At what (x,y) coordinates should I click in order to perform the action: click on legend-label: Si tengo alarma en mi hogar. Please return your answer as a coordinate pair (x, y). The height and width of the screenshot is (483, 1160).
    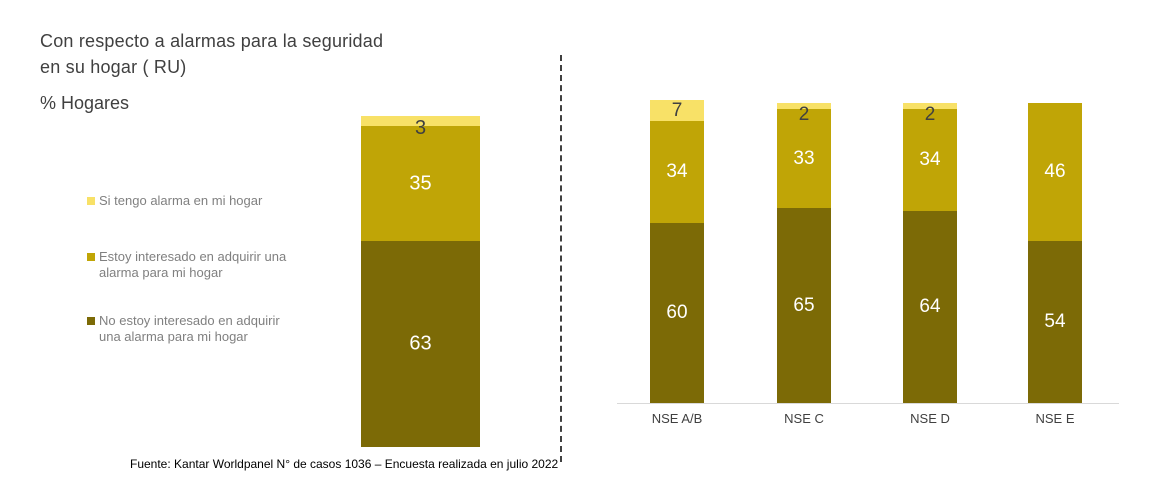
    Looking at the image, I should click on (181, 200).